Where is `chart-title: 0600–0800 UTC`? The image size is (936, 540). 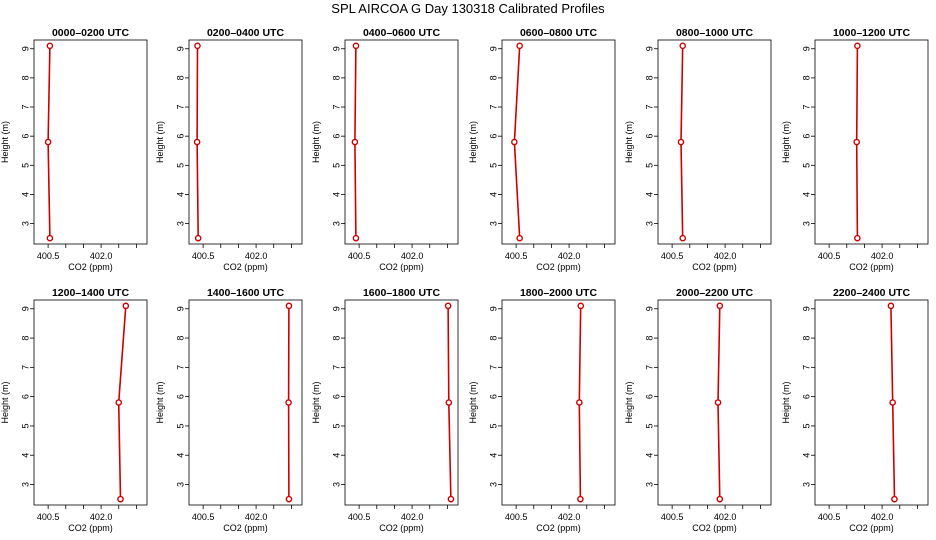
chart-title: 0600–0800 UTC is located at coordinates (558, 33).